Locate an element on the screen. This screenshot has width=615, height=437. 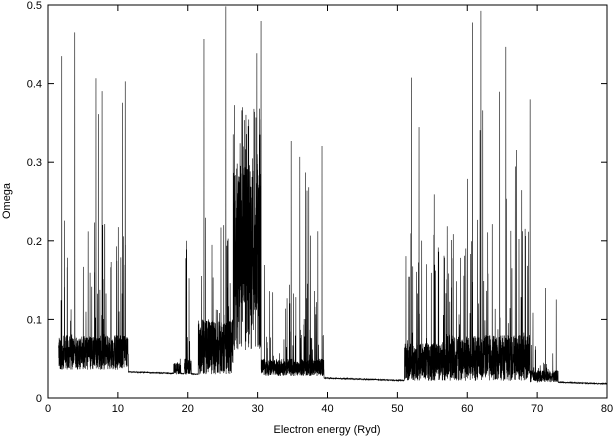
x-tick-label: 40 is located at coordinates (327, 409).